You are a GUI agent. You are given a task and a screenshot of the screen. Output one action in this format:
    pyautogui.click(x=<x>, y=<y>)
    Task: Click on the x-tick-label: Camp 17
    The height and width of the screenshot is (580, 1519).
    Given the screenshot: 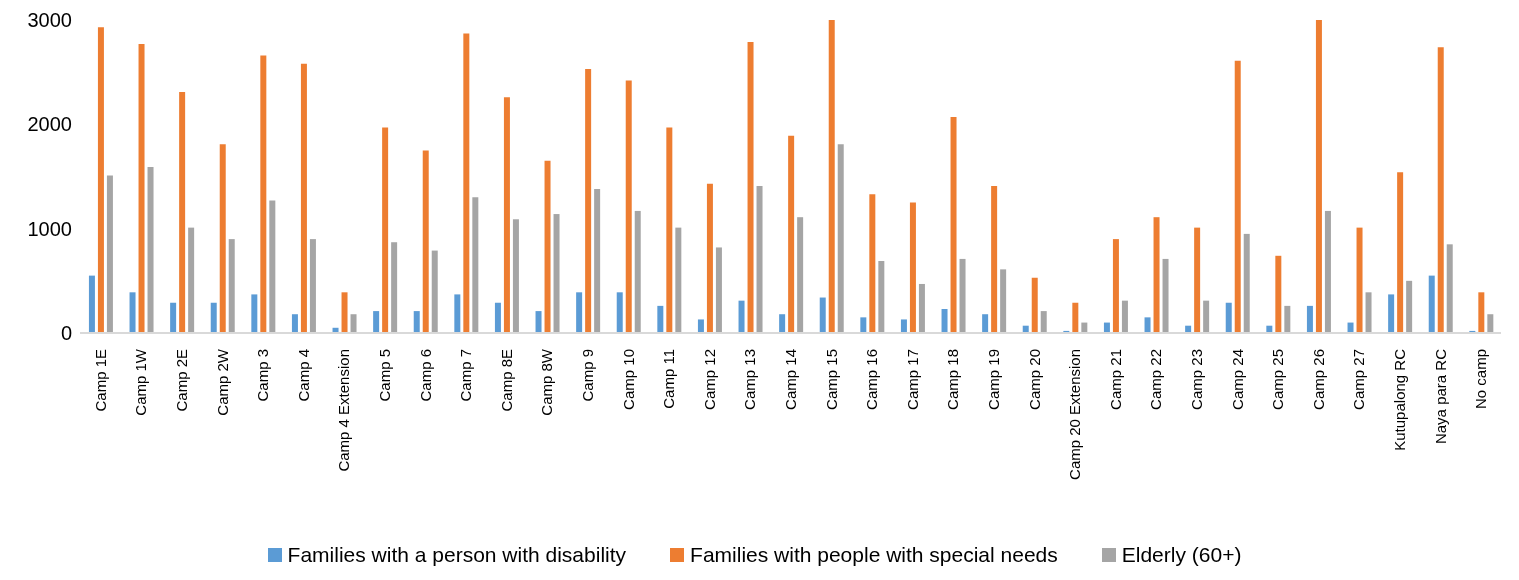 What is the action you would take?
    pyautogui.click(x=912, y=379)
    